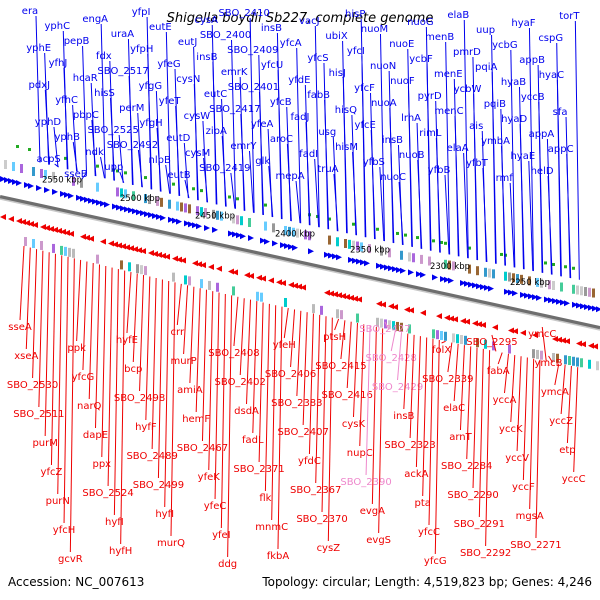 The width and height of the screenshot is (600, 600). I want to click on gene-label: murQ, so click(171, 543).